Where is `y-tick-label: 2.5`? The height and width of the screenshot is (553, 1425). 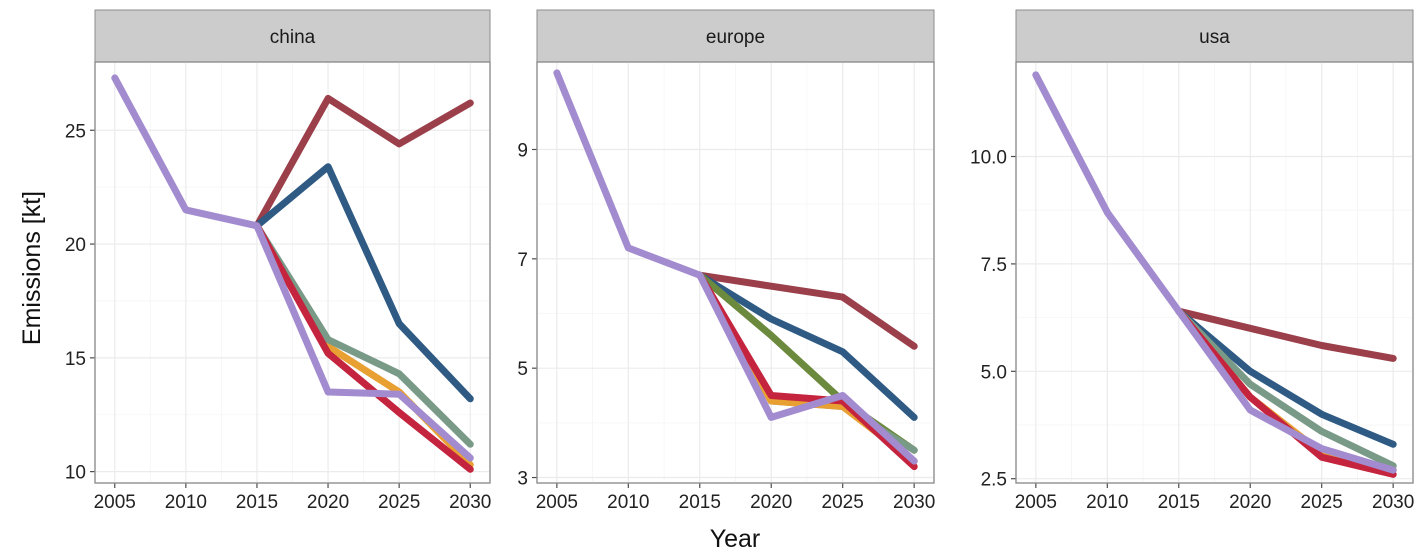 y-tick-label: 2.5 is located at coordinates (994, 480).